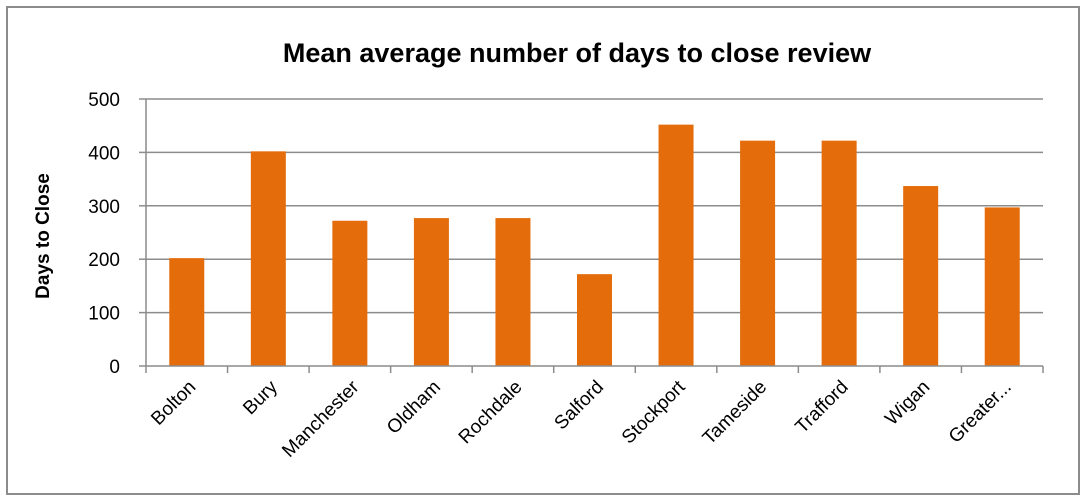 This screenshot has width=1088, height=497. What do you see at coordinates (268, 258) in the screenshot?
I see `bar-bury` at bounding box center [268, 258].